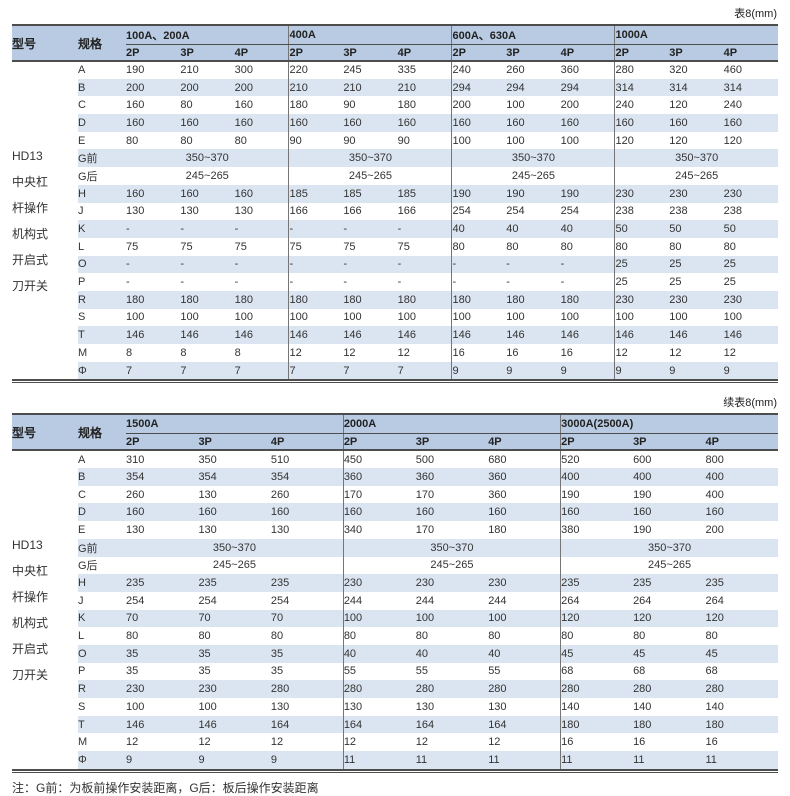  Describe the element at coordinates (395, 264) in the screenshot. I see `table-row: O - - - - - - - - -25 25 25` at that location.